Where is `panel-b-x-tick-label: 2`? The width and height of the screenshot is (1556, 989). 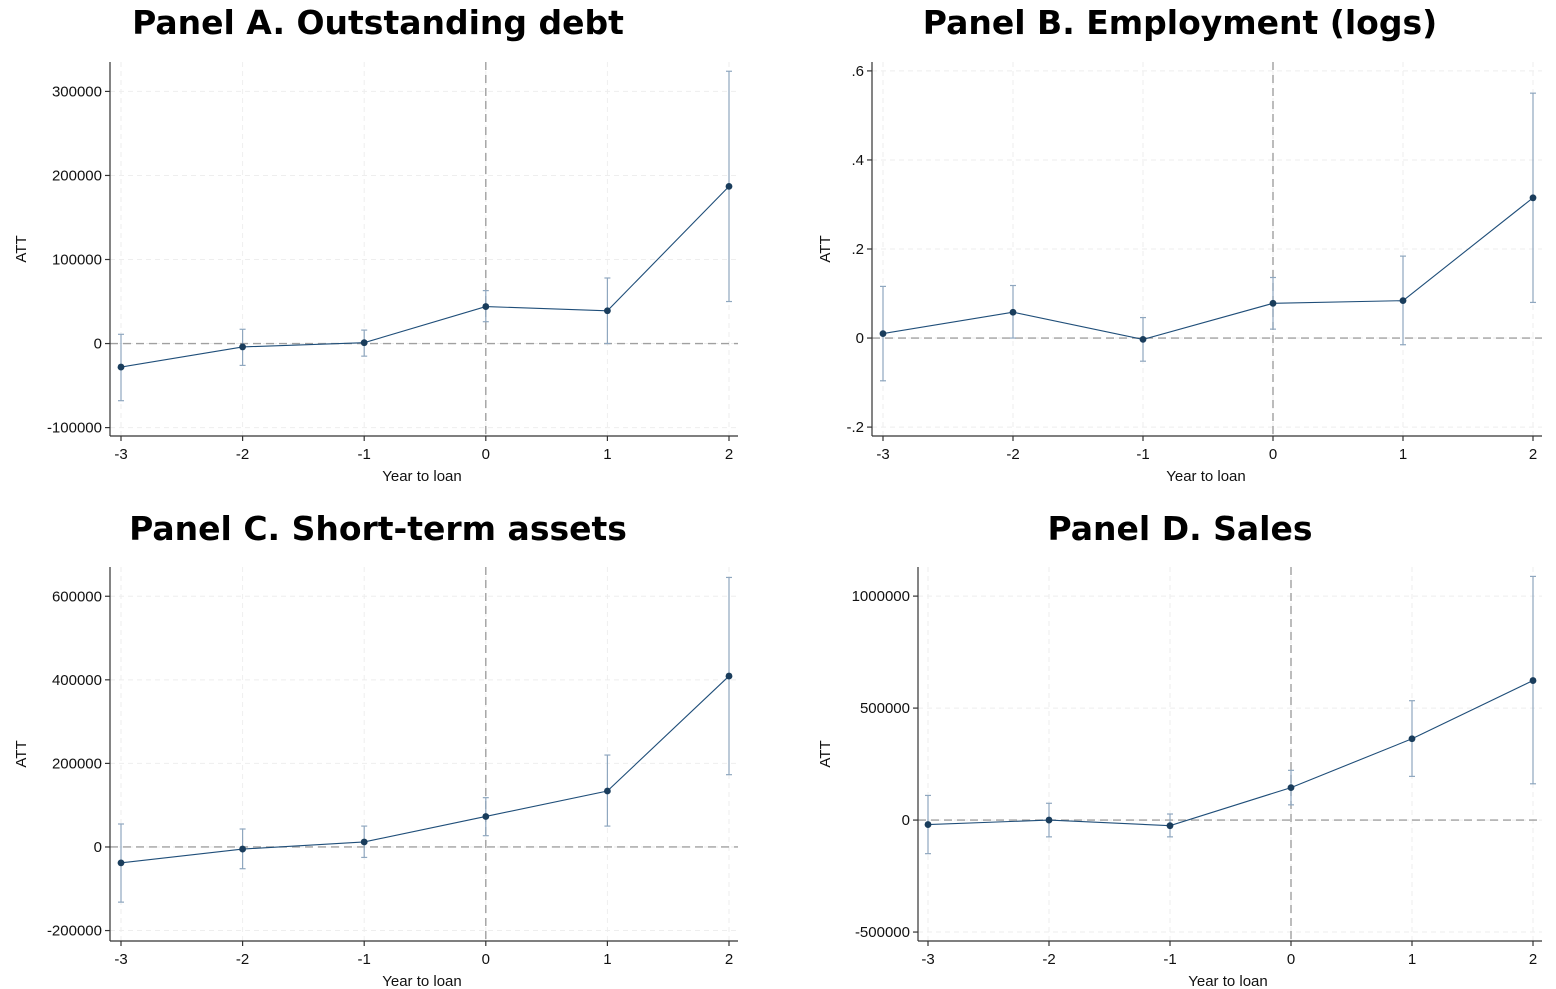
panel-b-x-tick-label: 2 is located at coordinates (1533, 454).